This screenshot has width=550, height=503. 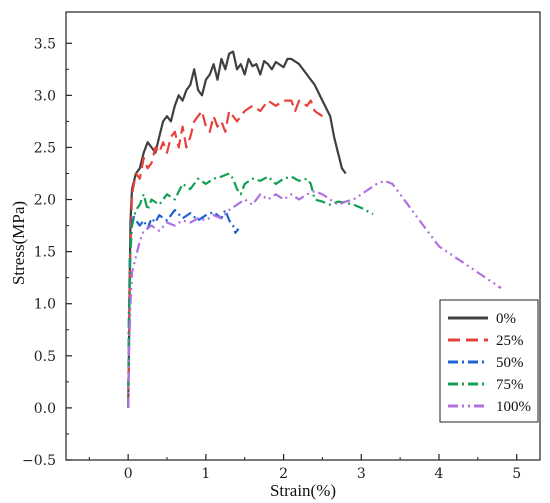 I want to click on legend-label: 50%, so click(x=510, y=363).